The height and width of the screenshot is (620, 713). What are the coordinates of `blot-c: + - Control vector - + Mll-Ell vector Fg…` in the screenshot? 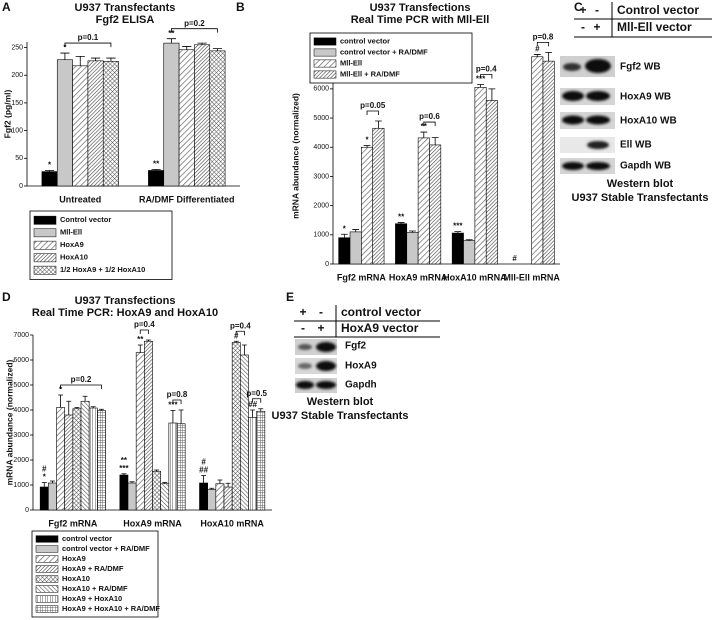 It's located at (636, 103).